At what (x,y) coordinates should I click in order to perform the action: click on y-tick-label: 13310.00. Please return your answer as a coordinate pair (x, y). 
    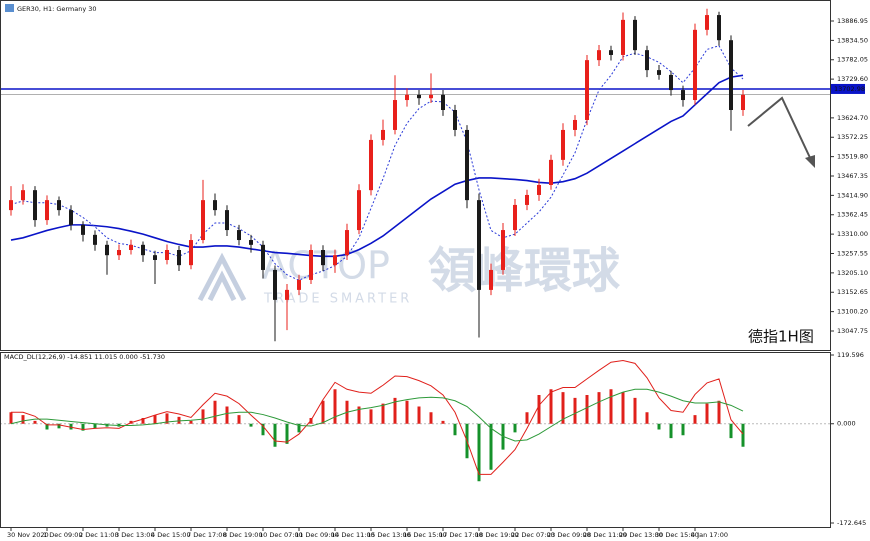
    Looking at the image, I should click on (852, 234).